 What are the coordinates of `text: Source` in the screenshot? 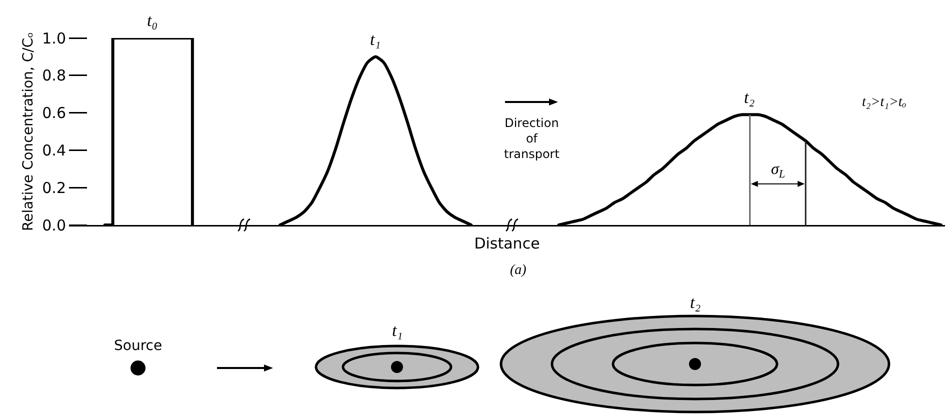 It's located at (138, 346).